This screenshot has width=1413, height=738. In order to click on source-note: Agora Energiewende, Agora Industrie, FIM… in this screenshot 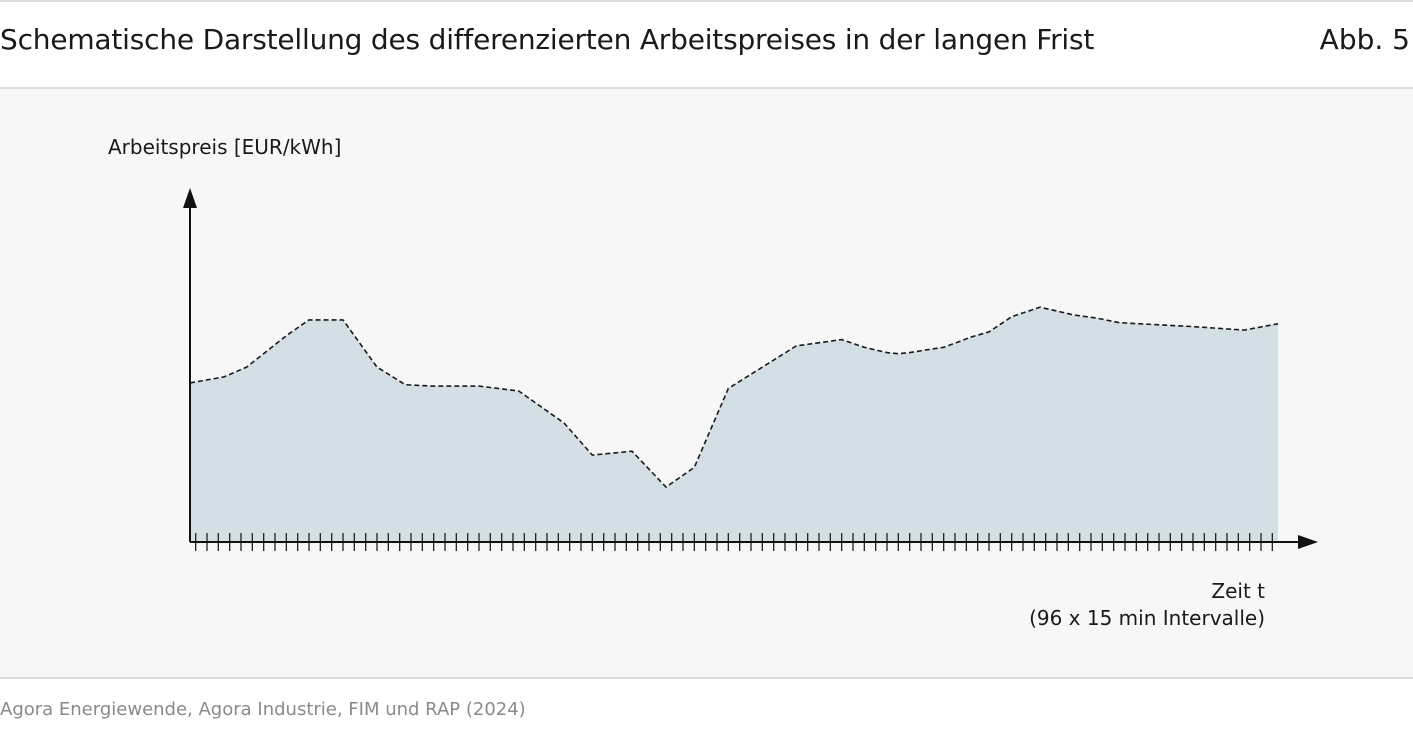, I will do `click(263, 709)`.